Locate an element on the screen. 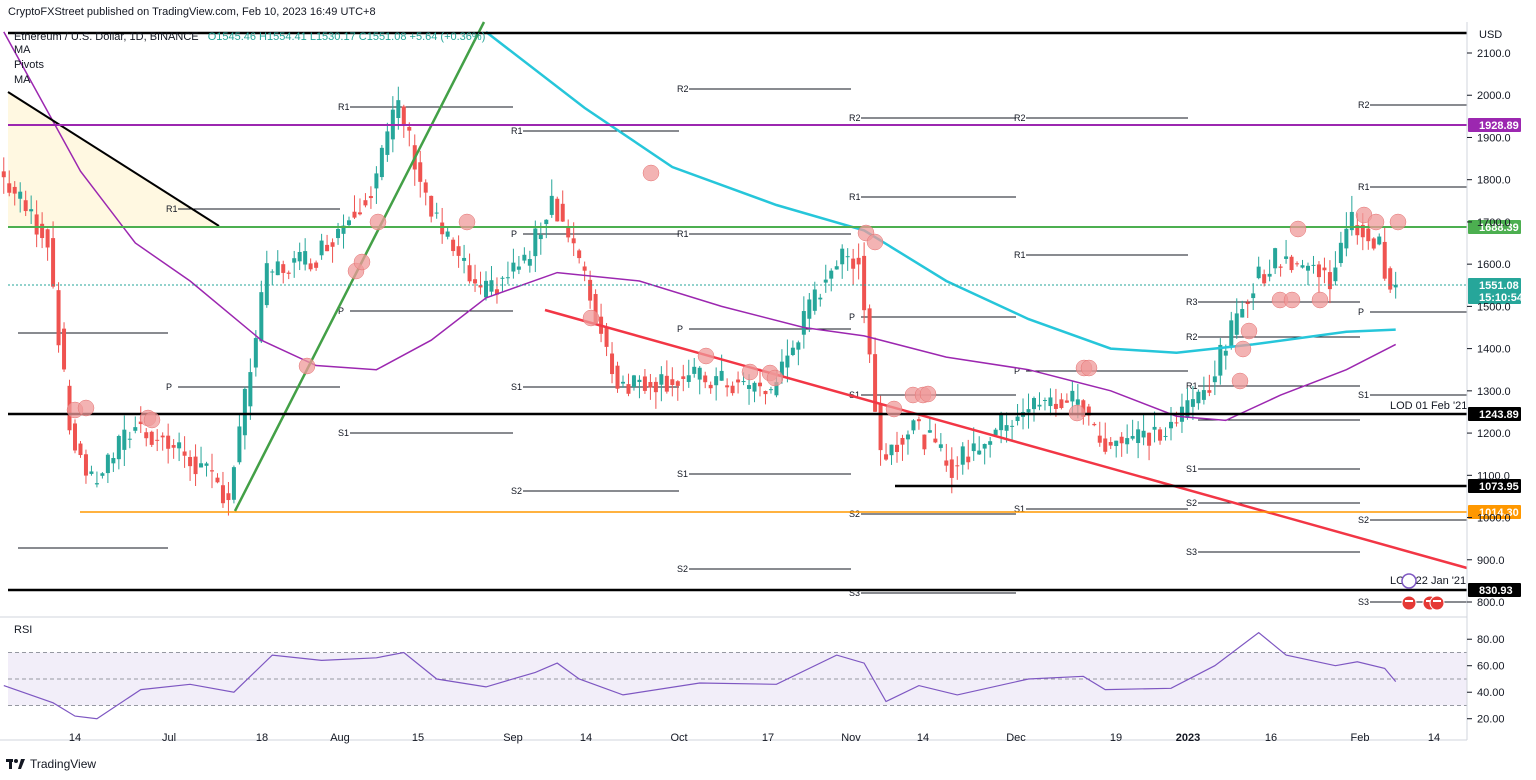 This screenshot has width=1536, height=780. legend-ma-1: MA is located at coordinates (22, 50).